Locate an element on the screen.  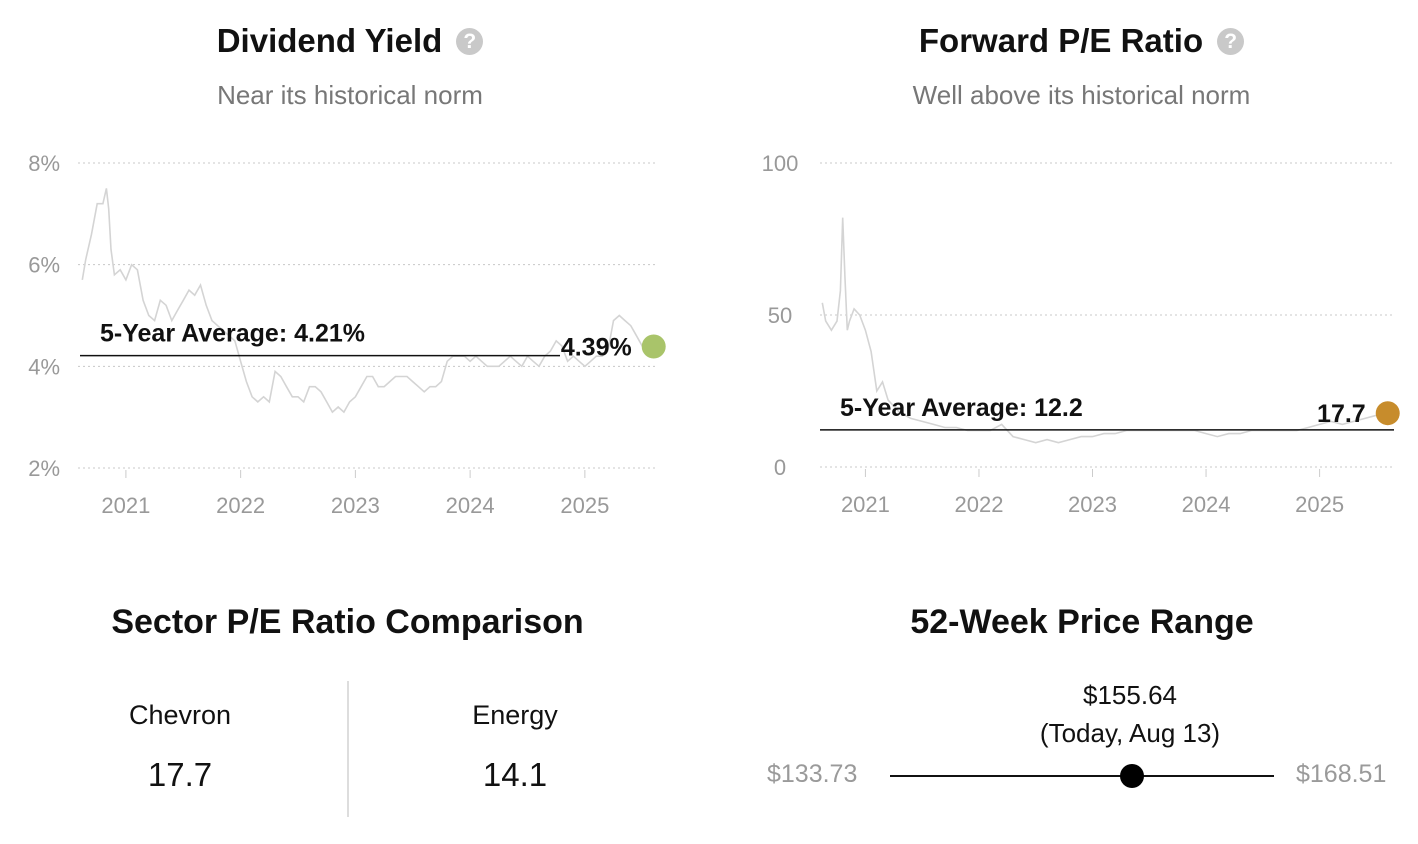
forward-pe-title-row: Forward P/E Ratio? is located at coordinates (1068, 41).